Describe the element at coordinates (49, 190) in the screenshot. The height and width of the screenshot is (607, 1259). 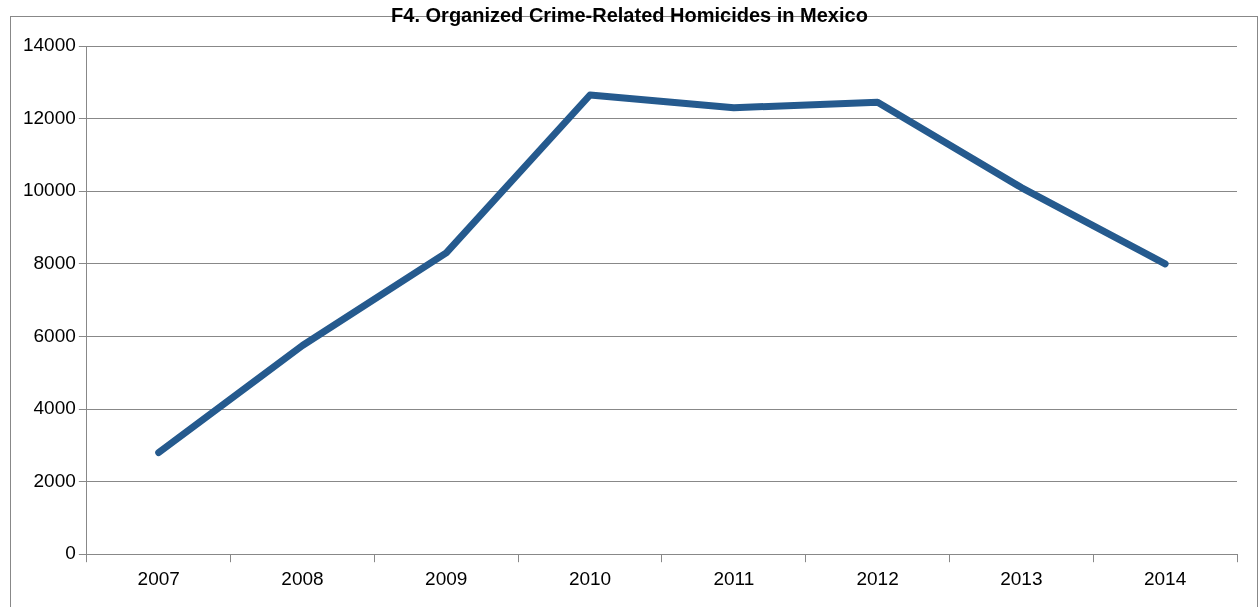
I see `y-tick-label: 10000` at that location.